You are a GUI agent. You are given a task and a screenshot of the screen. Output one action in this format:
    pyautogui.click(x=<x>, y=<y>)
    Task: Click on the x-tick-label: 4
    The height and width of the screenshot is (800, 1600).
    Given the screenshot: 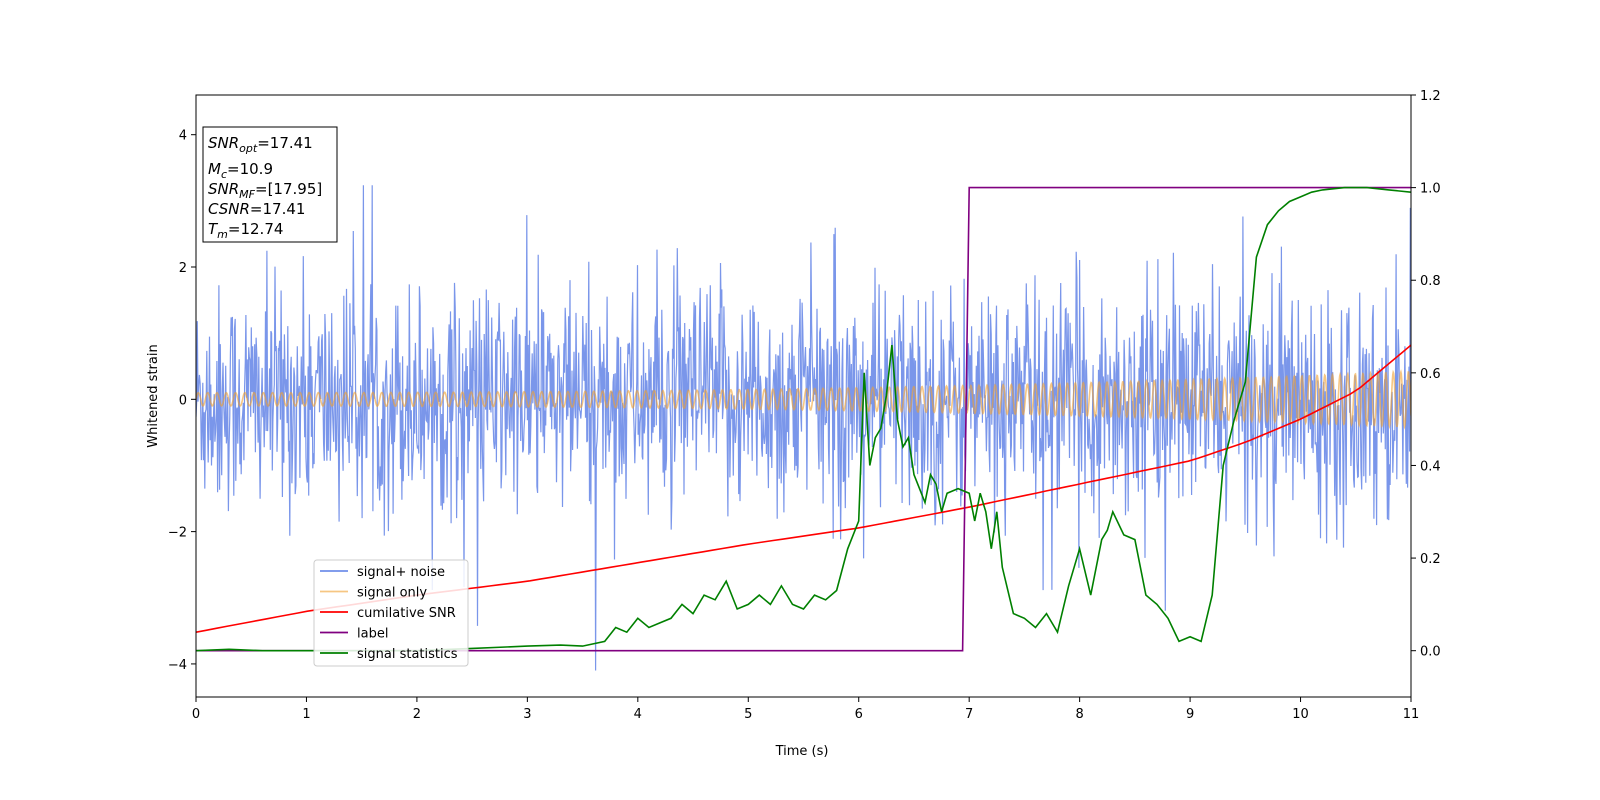 What is the action you would take?
    pyautogui.click(x=638, y=714)
    